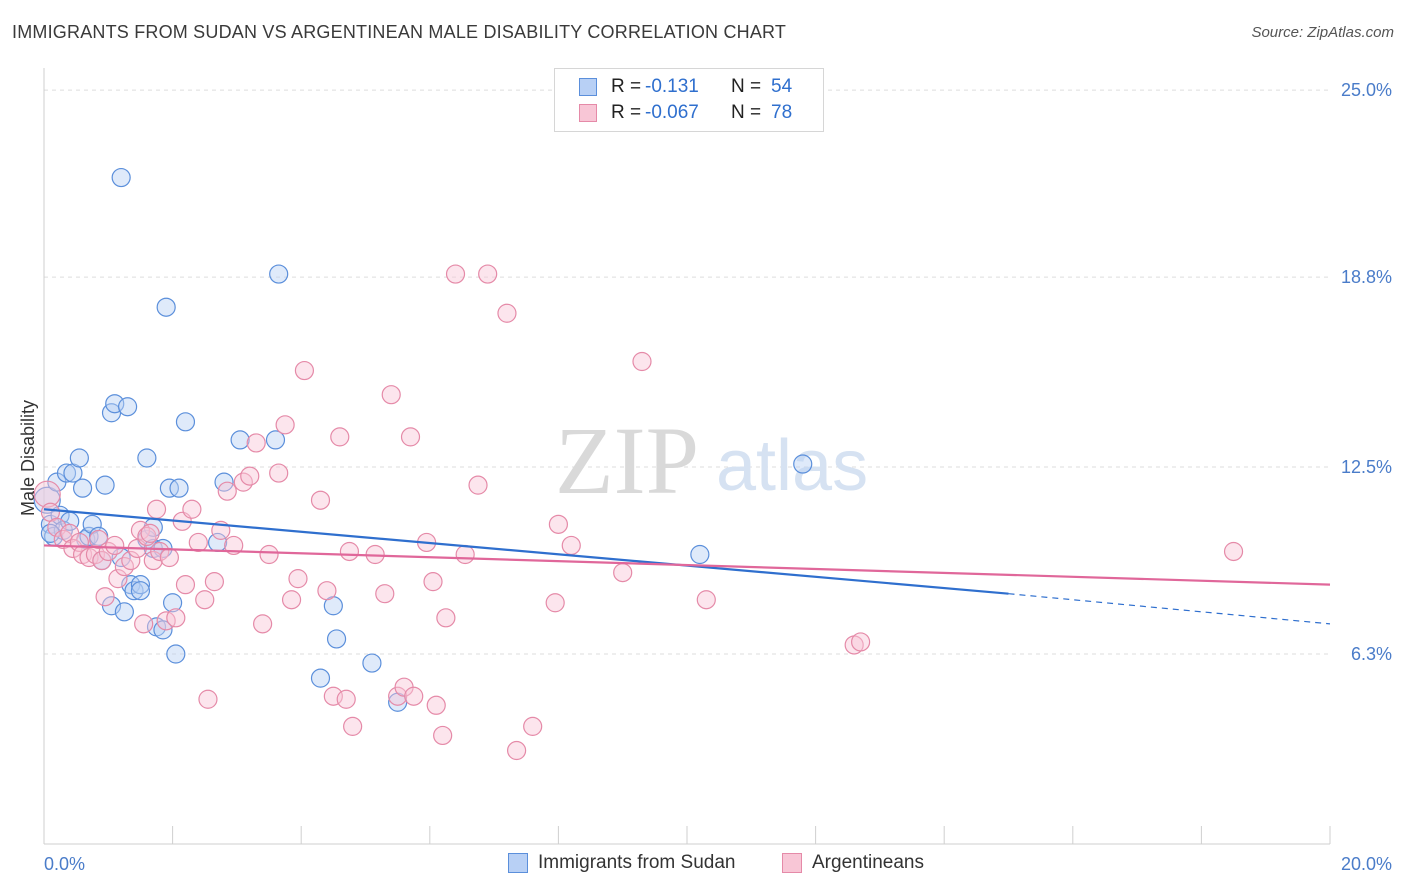  I want to click on x-tick-label-min: 0.0%, so click(64, 864).